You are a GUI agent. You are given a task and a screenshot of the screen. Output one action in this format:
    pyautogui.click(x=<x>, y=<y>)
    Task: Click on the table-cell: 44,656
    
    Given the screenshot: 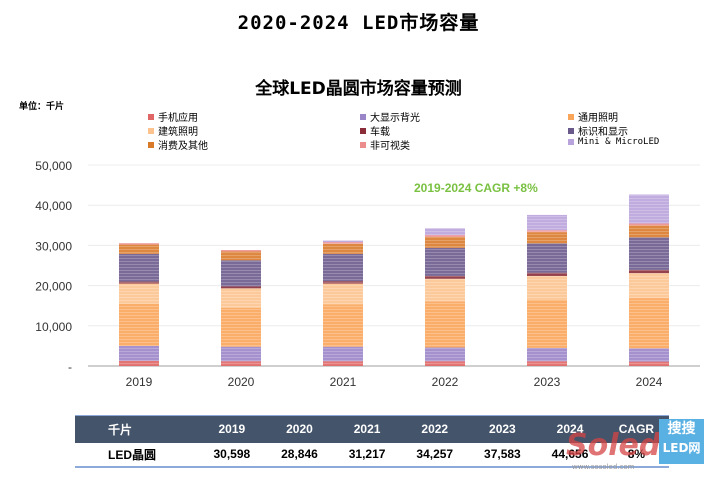 What is the action you would take?
    pyautogui.click(x=570, y=454)
    